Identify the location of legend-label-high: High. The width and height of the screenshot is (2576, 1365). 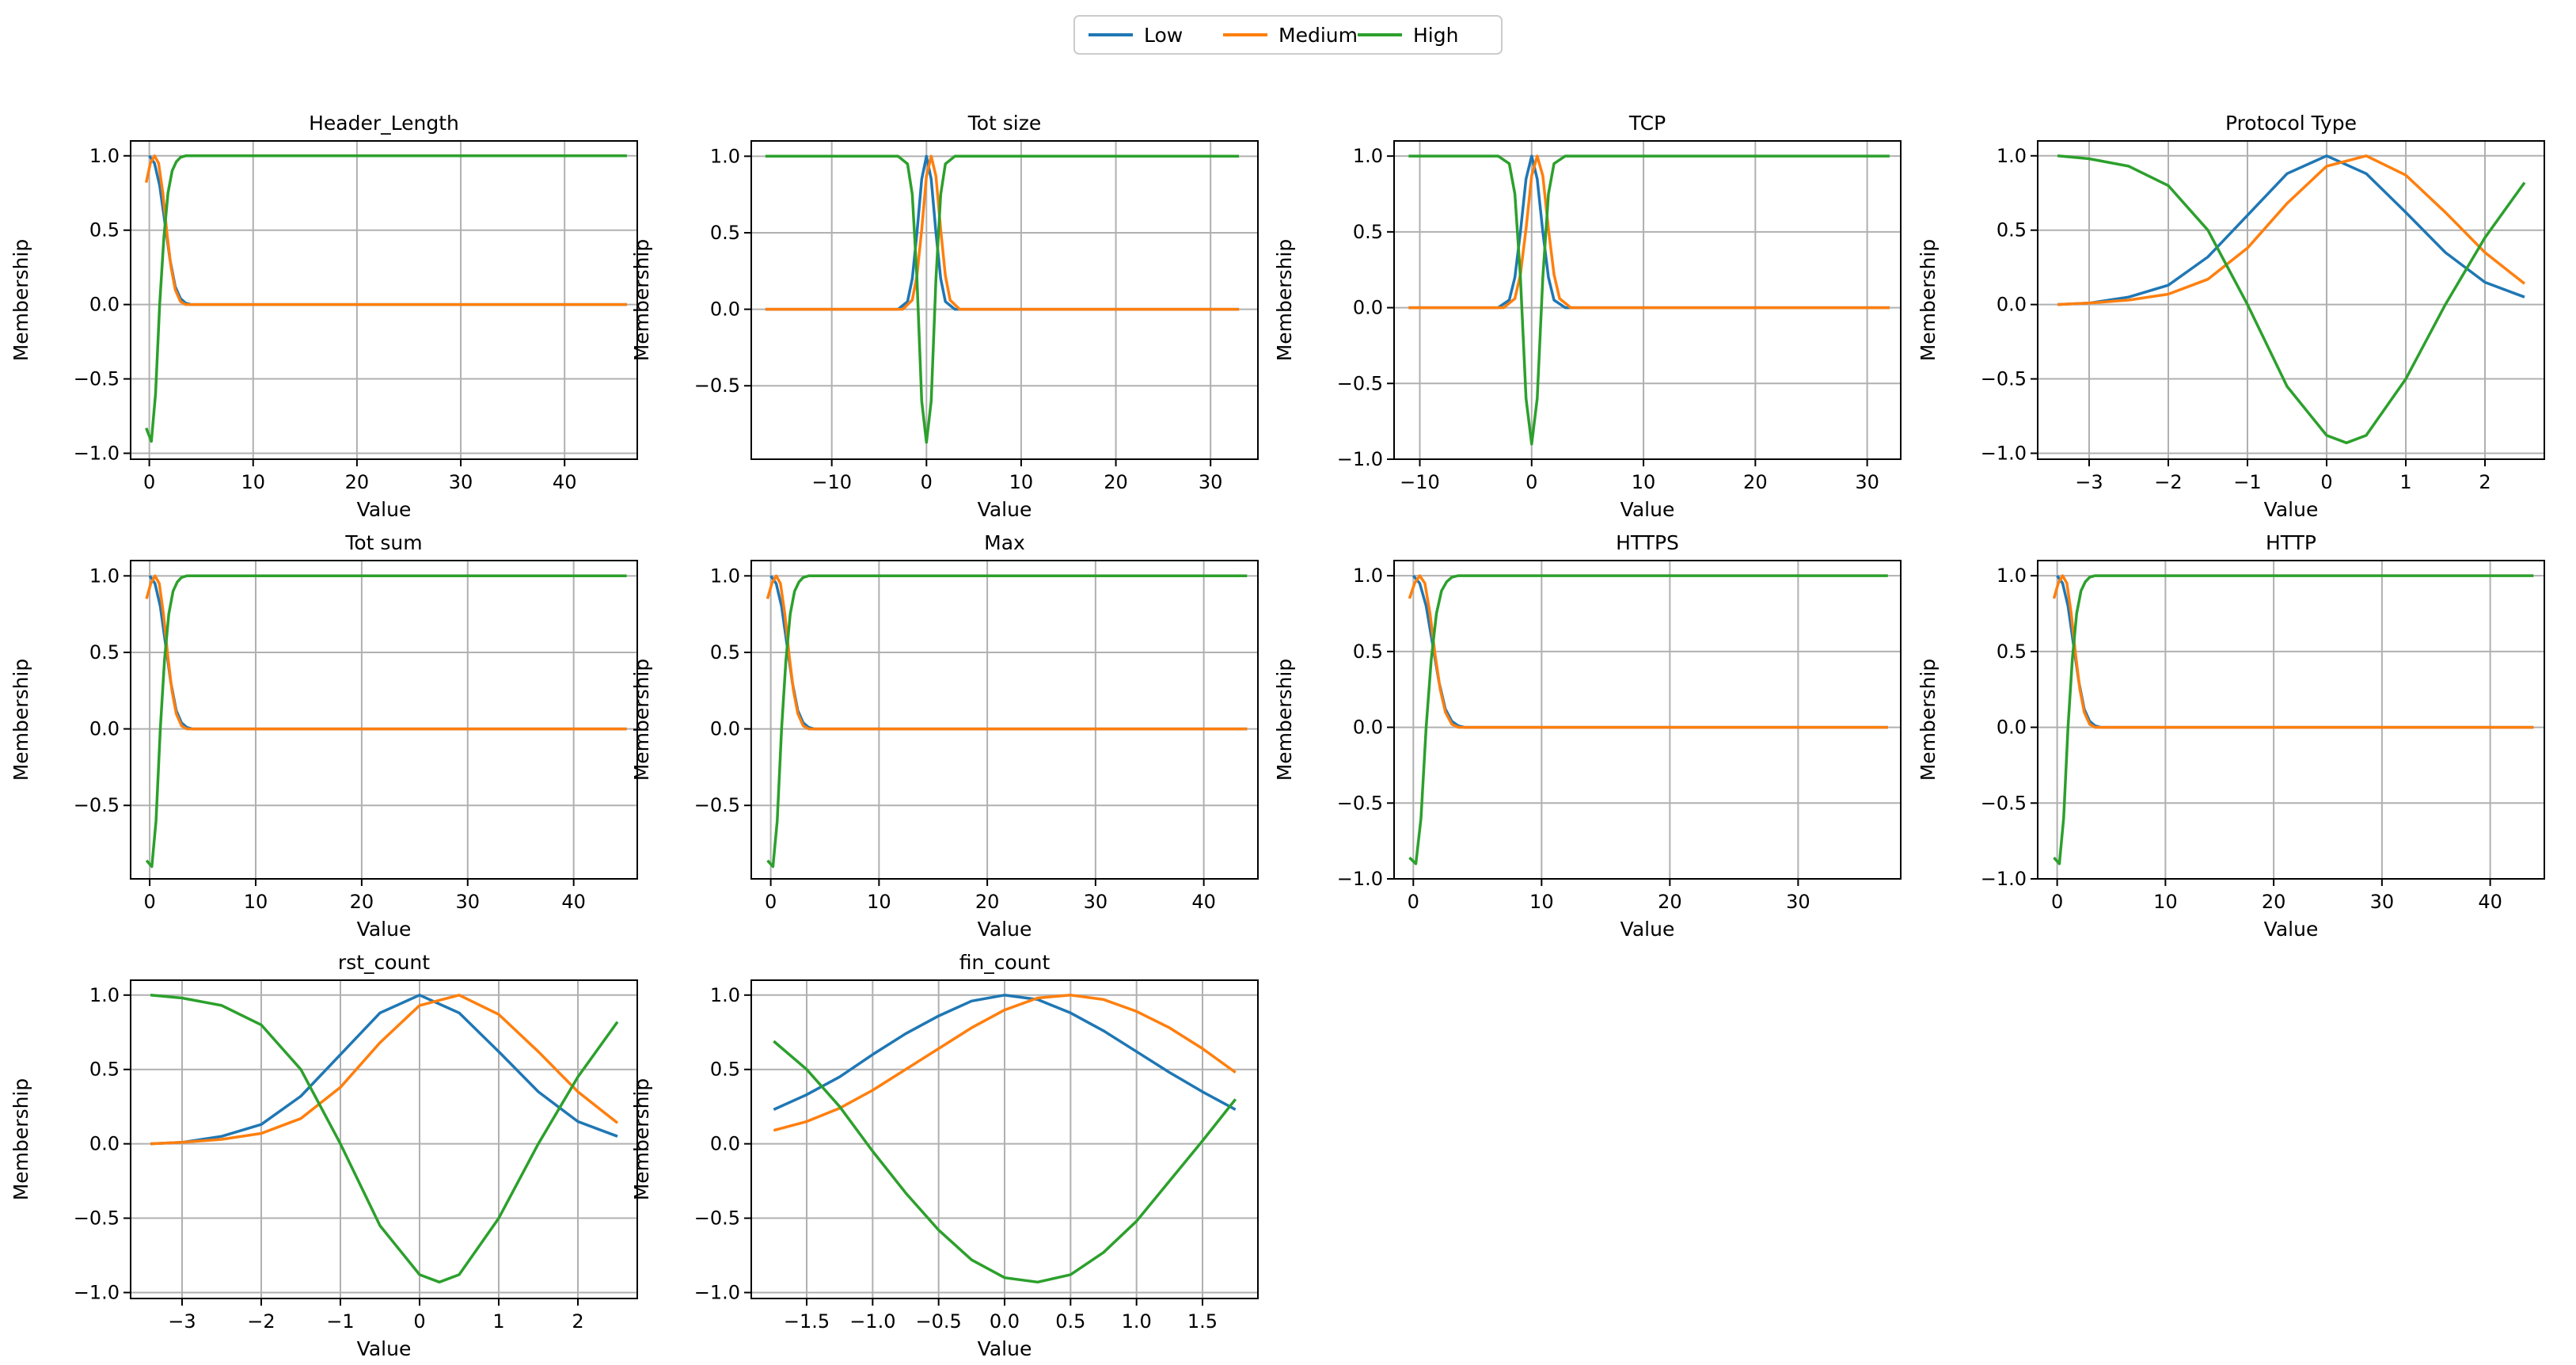
(1436, 35).